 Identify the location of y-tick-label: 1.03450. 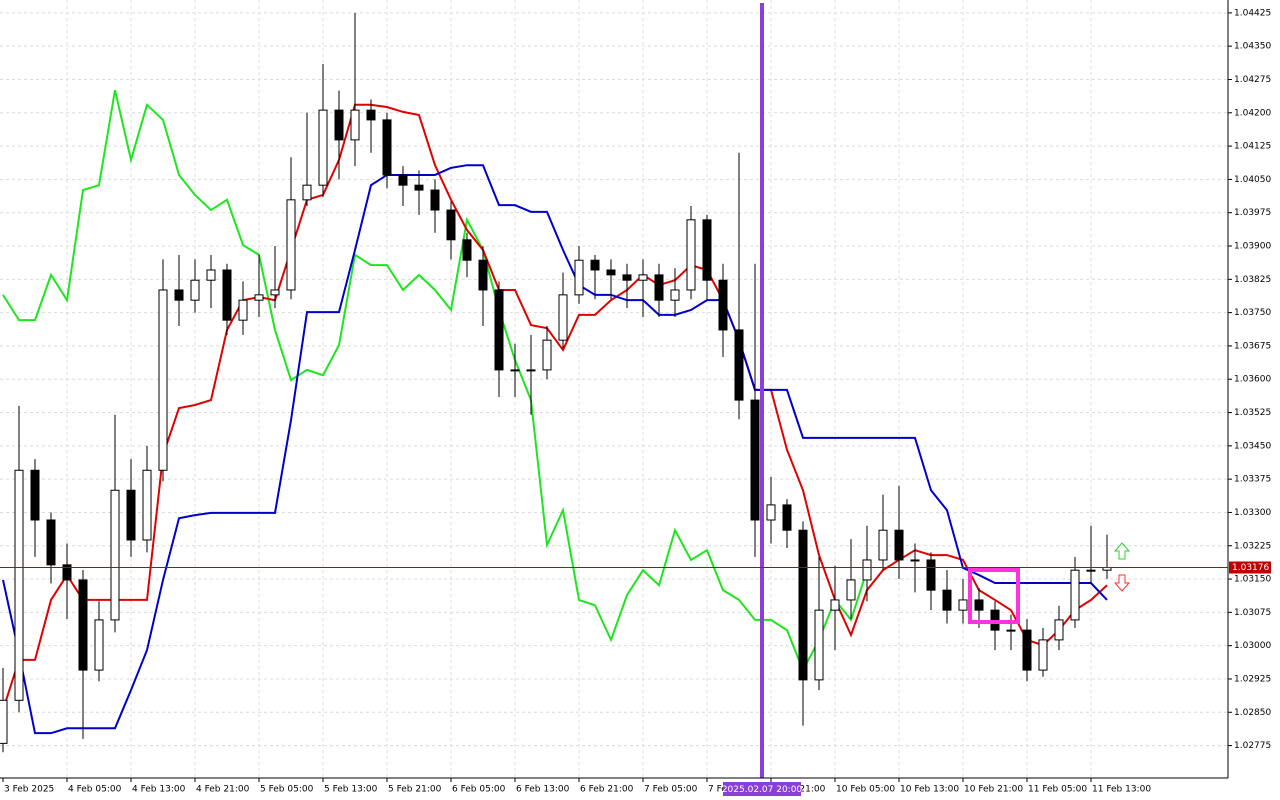
(1252, 446).